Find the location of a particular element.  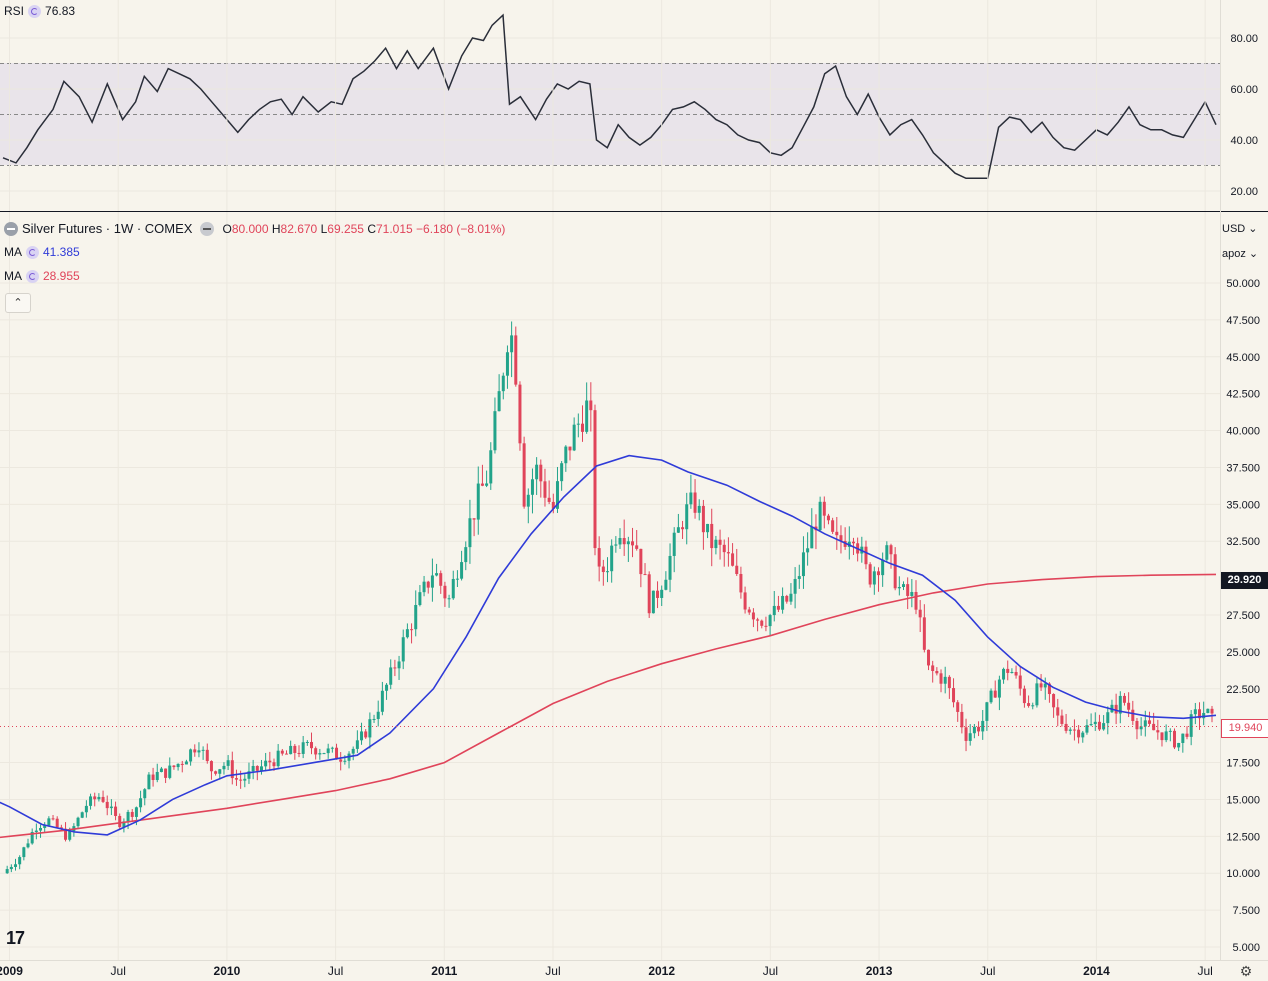

low-label: L is located at coordinates (324, 228).